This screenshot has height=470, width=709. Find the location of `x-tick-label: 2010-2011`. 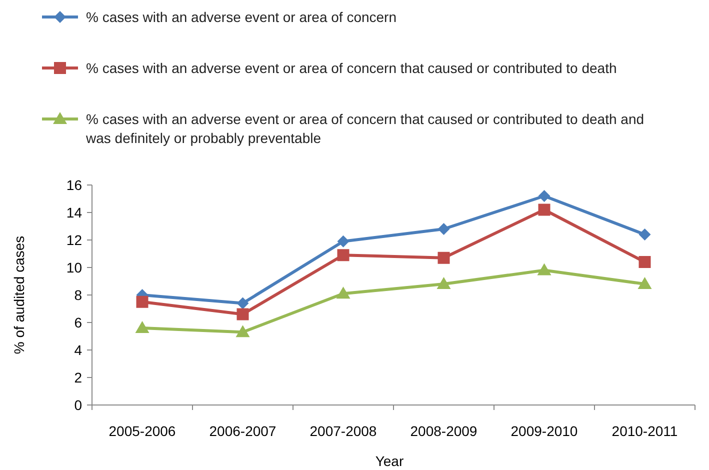

x-tick-label: 2010-2011 is located at coordinates (645, 431).